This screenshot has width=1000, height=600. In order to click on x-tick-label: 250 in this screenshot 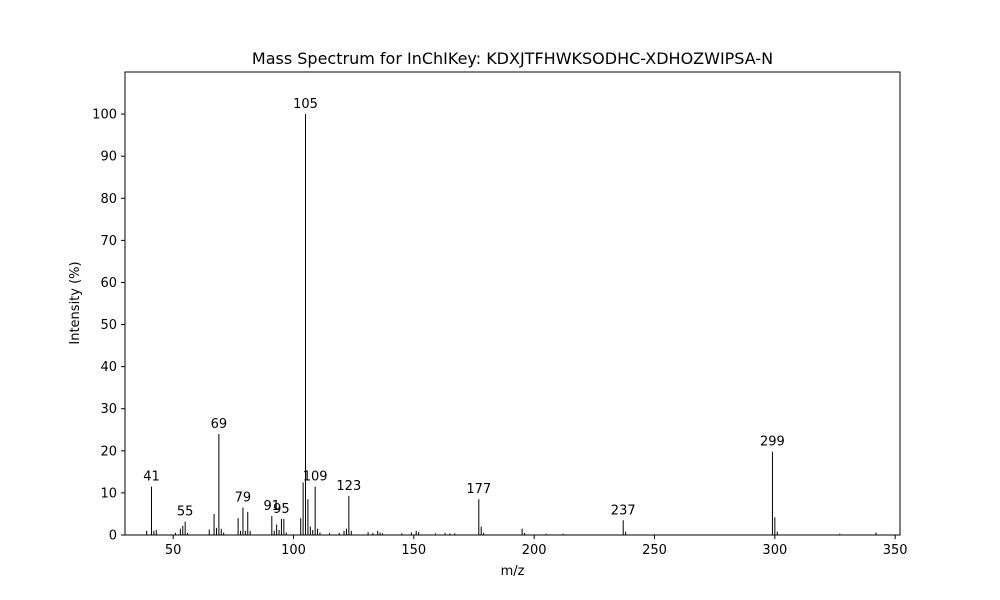, I will do `click(654, 550)`.